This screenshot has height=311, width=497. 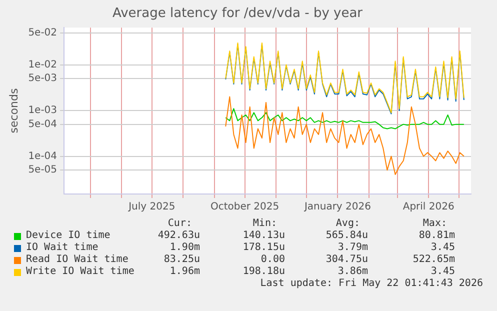 What do you see at coordinates (43, 170) in the screenshot?
I see `y-tick-label: 5e-05` at bounding box center [43, 170].